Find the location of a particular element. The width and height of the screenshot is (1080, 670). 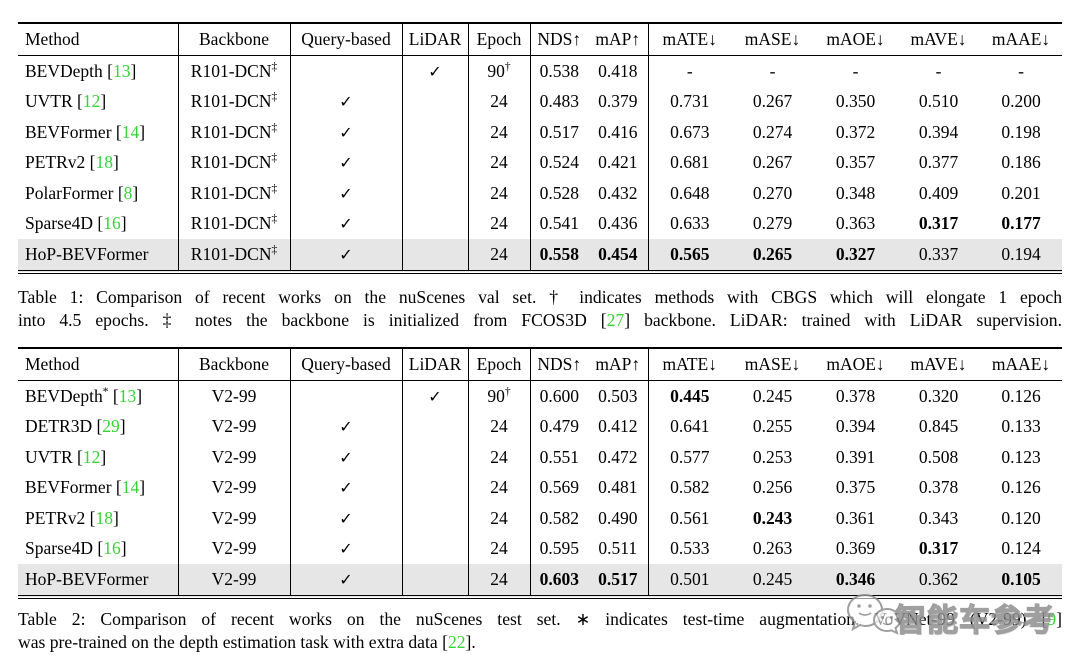

citation-number: 16 is located at coordinates (112, 548).